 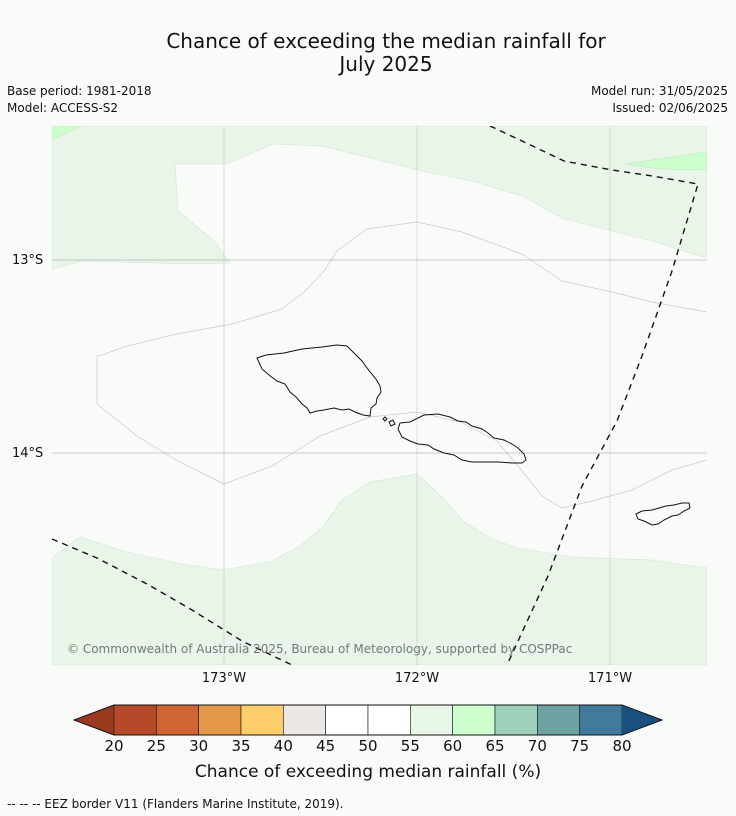 What do you see at coordinates (368, 772) in the screenshot?
I see `colorbar-label: Chance of exceeding median rainfall (%)` at bounding box center [368, 772].